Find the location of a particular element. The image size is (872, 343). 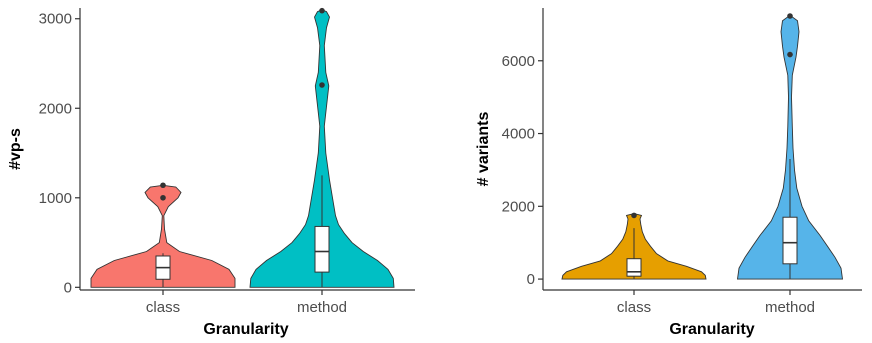

y-tick-label: 1000 is located at coordinates (55, 198).